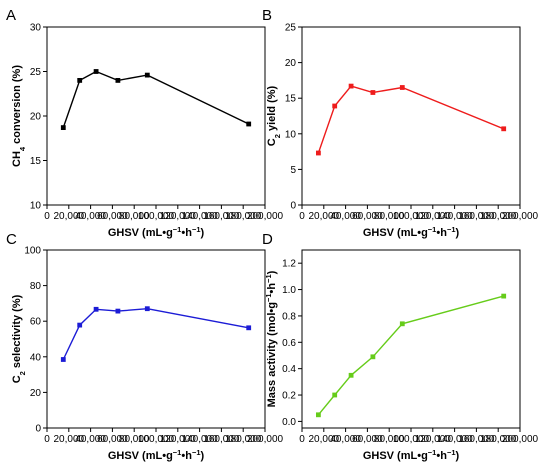  I want to click on panel-a-y-tick-label: 10, so click(36, 206).